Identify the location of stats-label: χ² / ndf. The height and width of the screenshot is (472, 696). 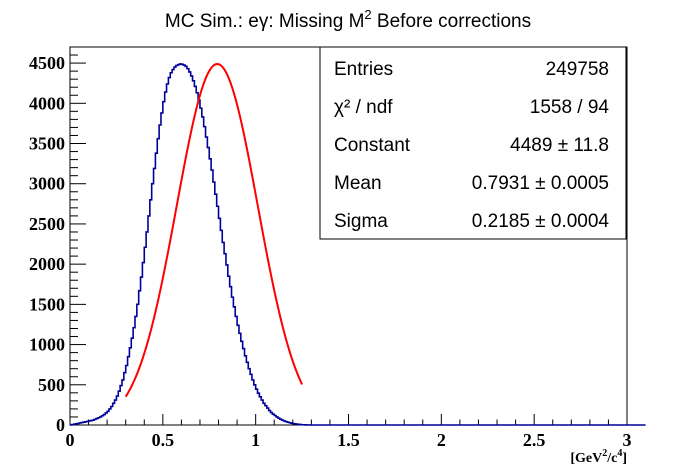
(363, 107).